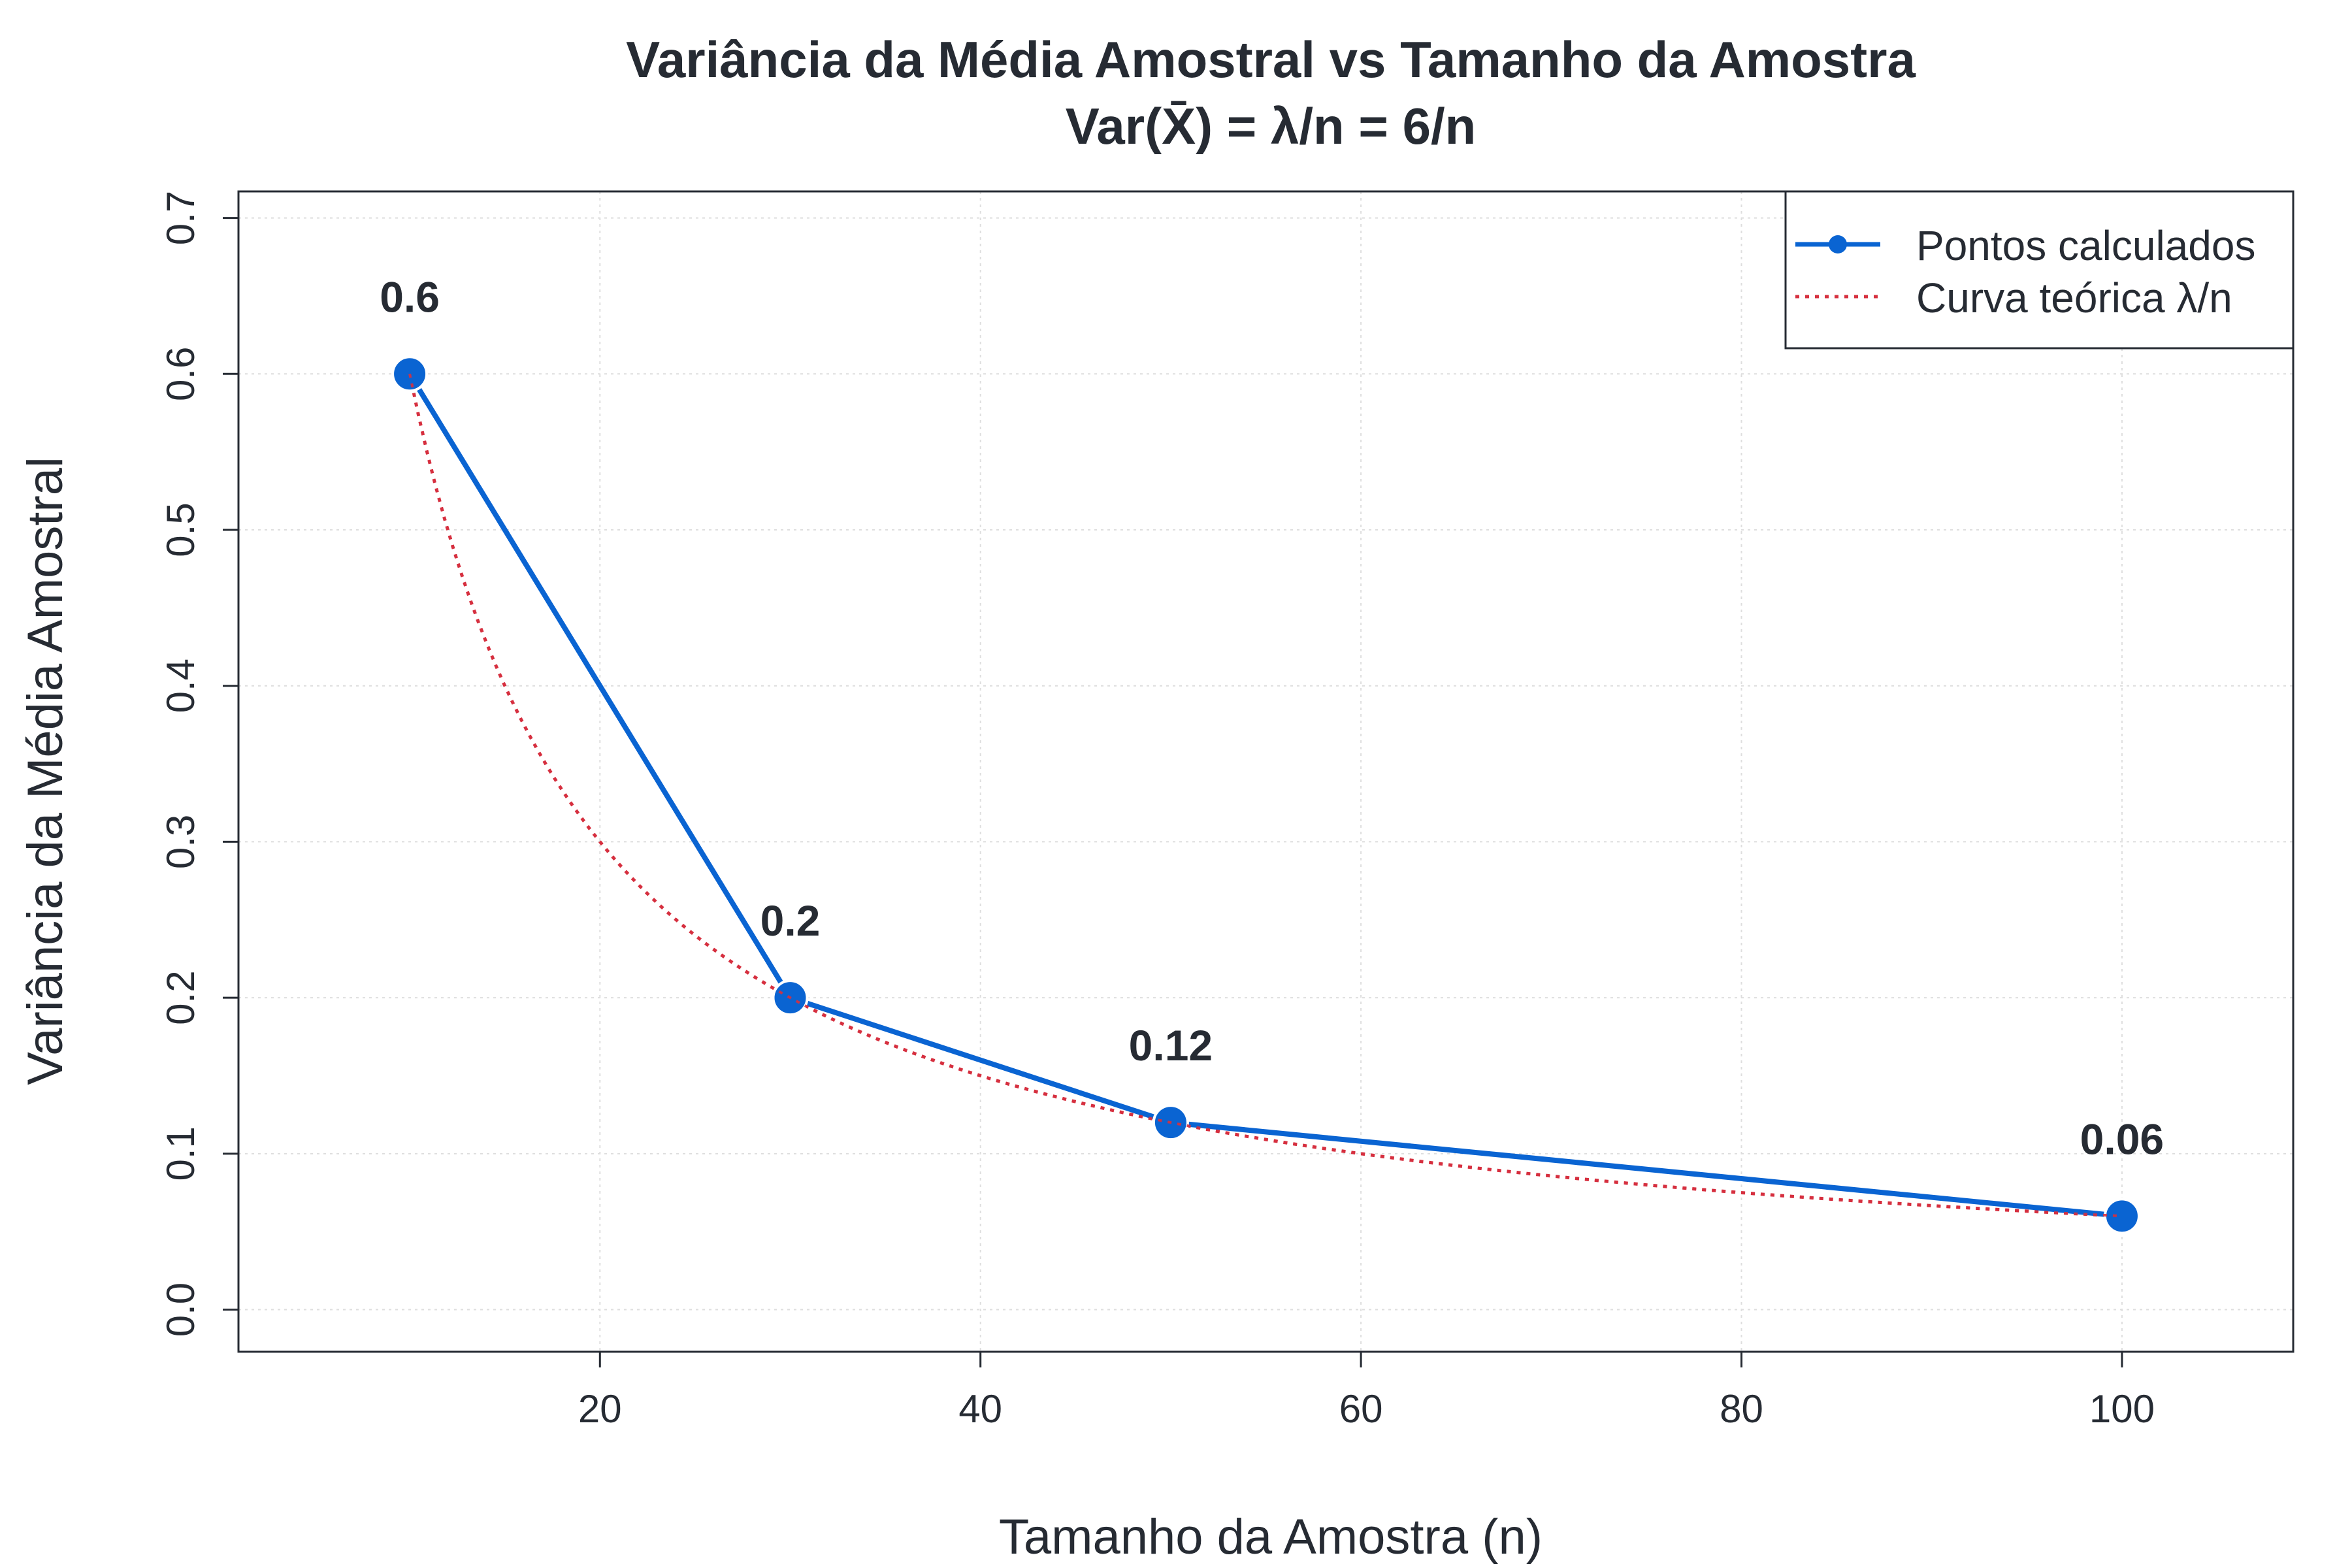  Describe the element at coordinates (181, 529) in the screenshot. I see `y-tick-label: 0.5` at that location.